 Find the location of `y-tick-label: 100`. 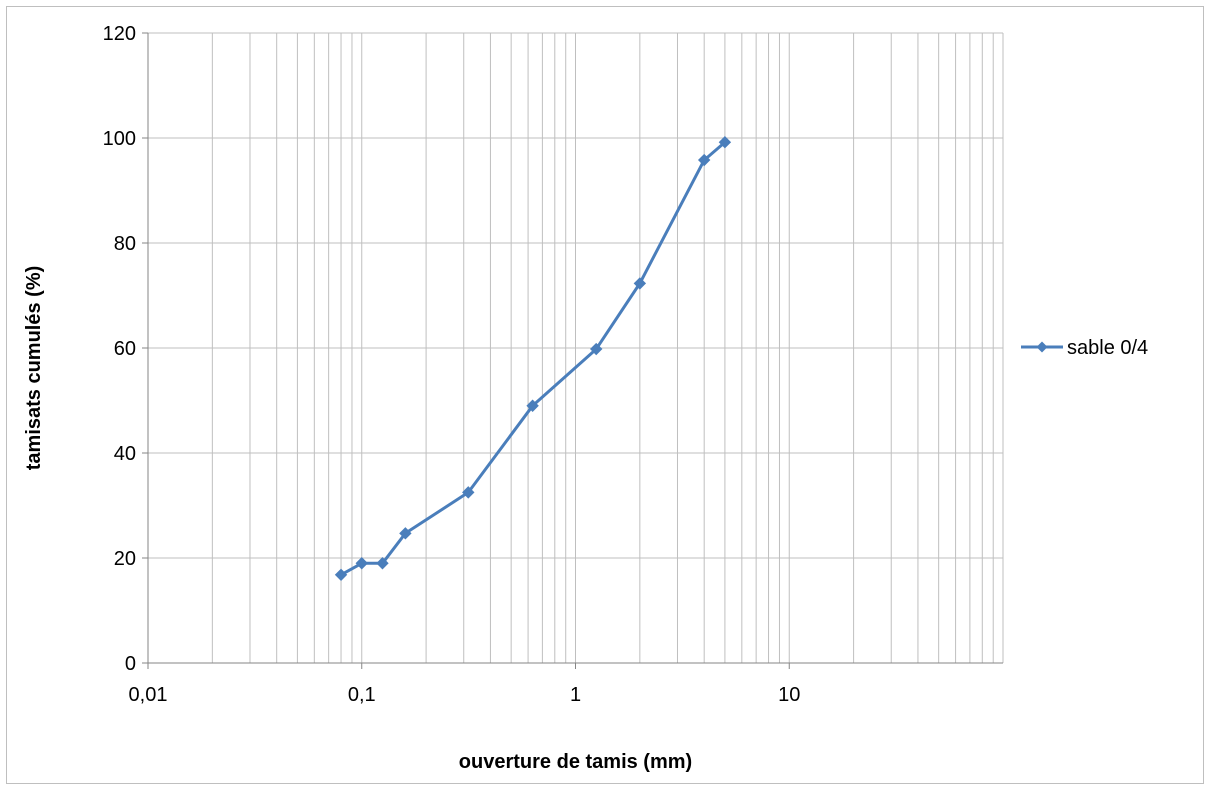

y-tick-label: 100 is located at coordinates (119, 139).